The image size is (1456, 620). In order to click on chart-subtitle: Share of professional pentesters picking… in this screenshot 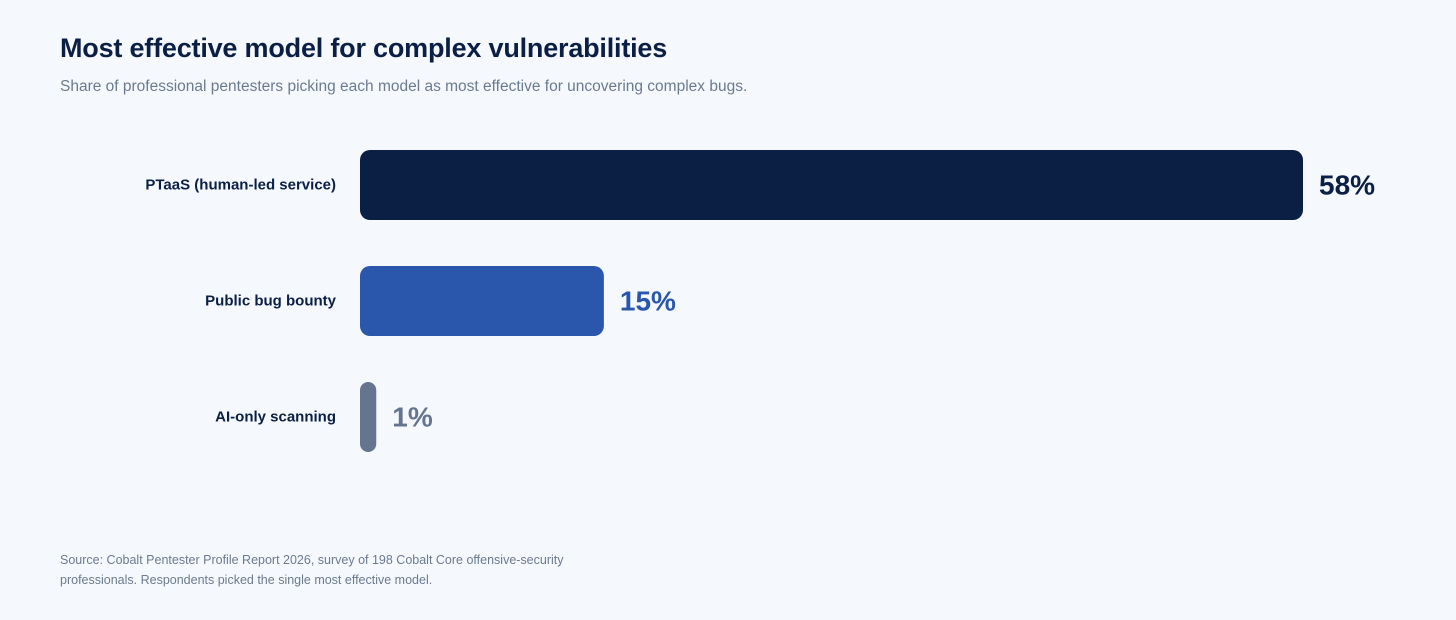, I will do `click(404, 86)`.